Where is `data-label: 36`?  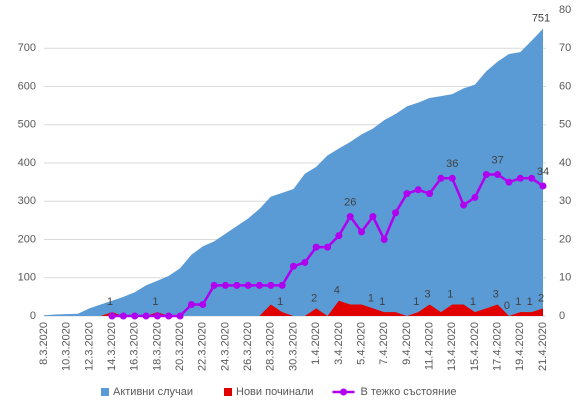
data-label: 36 is located at coordinates (452, 164).